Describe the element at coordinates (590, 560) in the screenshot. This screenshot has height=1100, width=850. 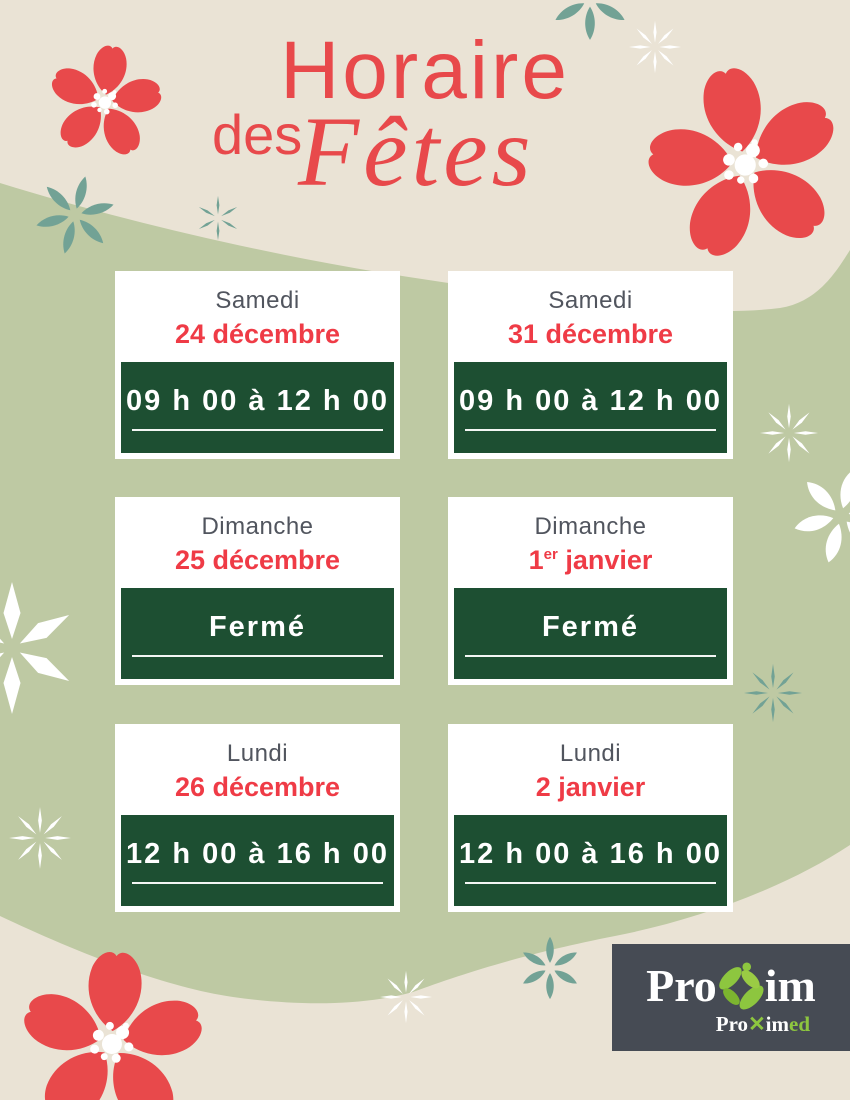
I see `card-date-label: 1er janvier` at that location.